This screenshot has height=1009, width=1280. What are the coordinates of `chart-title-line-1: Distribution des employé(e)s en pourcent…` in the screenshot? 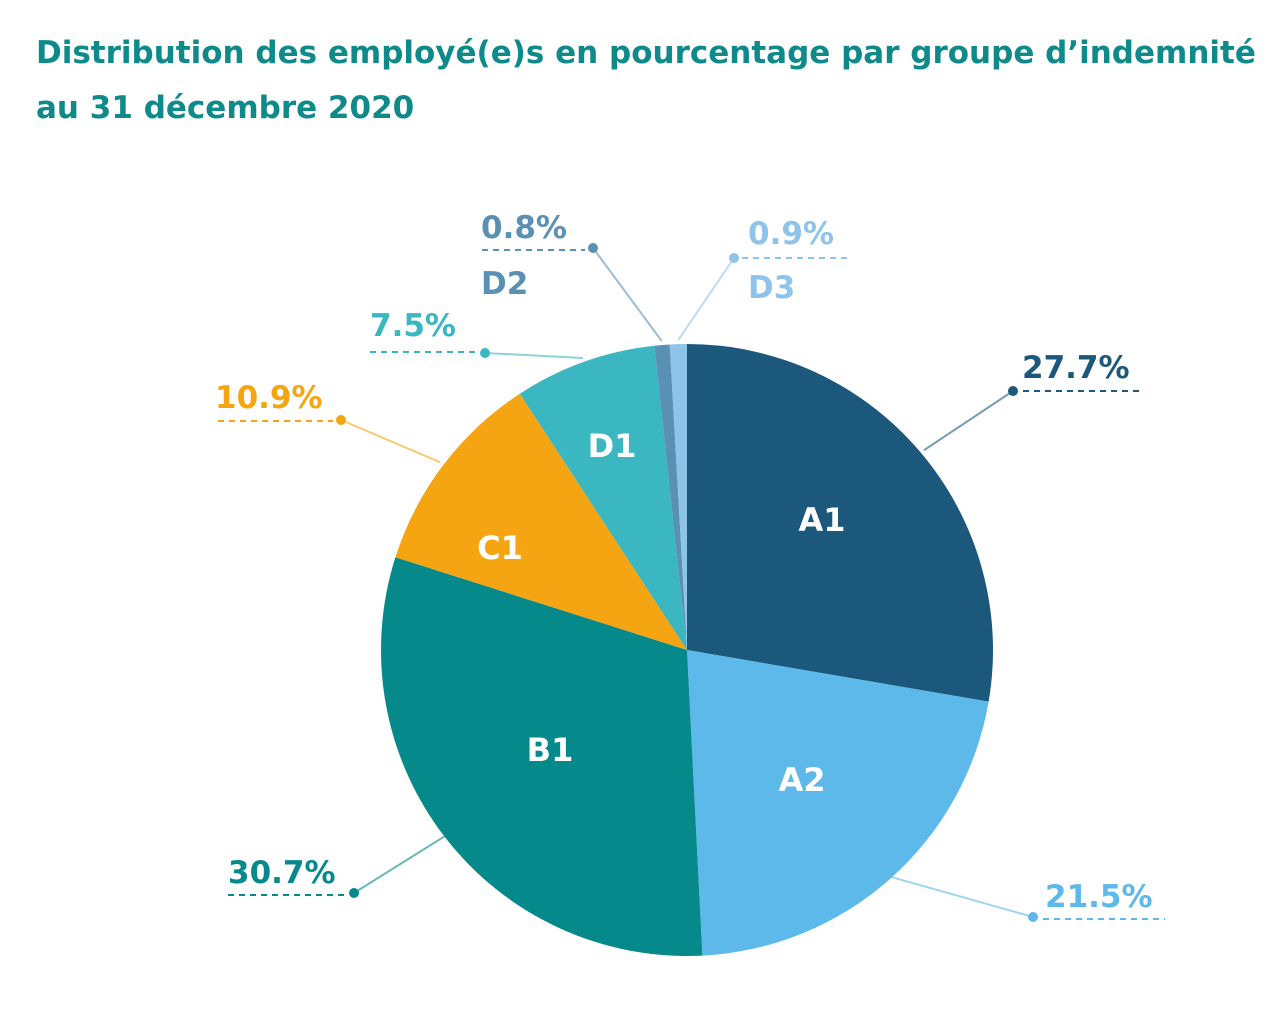 It's located at (646, 53).